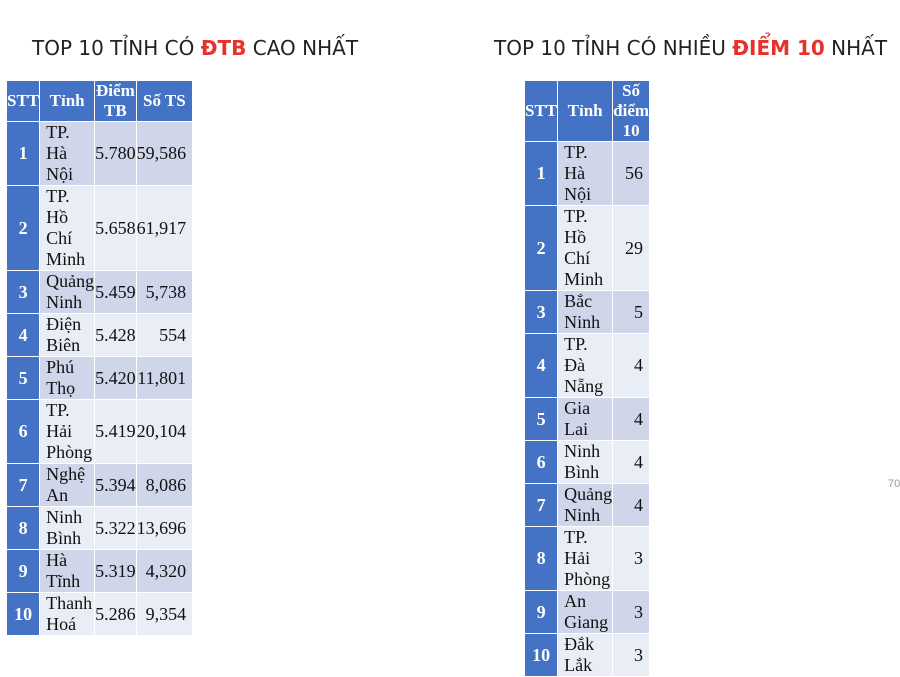 Image resolution: width=900 pixels, height=677 pixels. I want to click on province-cell: Gia Lai, so click(585, 419).